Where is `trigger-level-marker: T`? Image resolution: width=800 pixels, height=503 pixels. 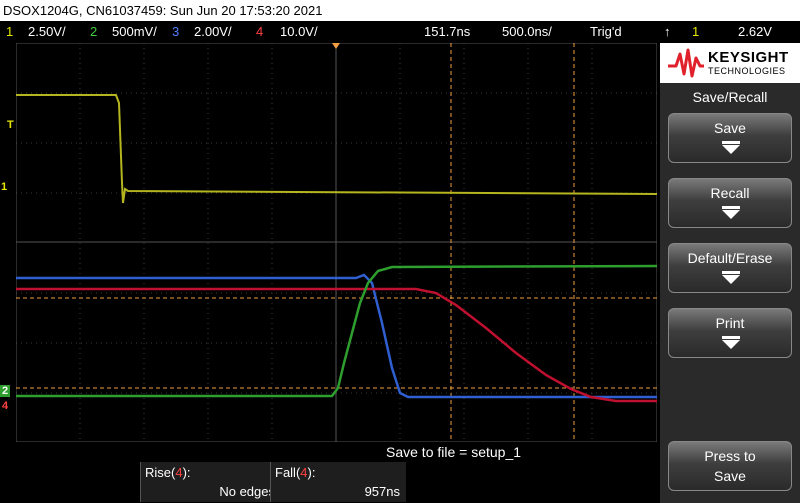
trigger-level-marker: T is located at coordinates (10, 125).